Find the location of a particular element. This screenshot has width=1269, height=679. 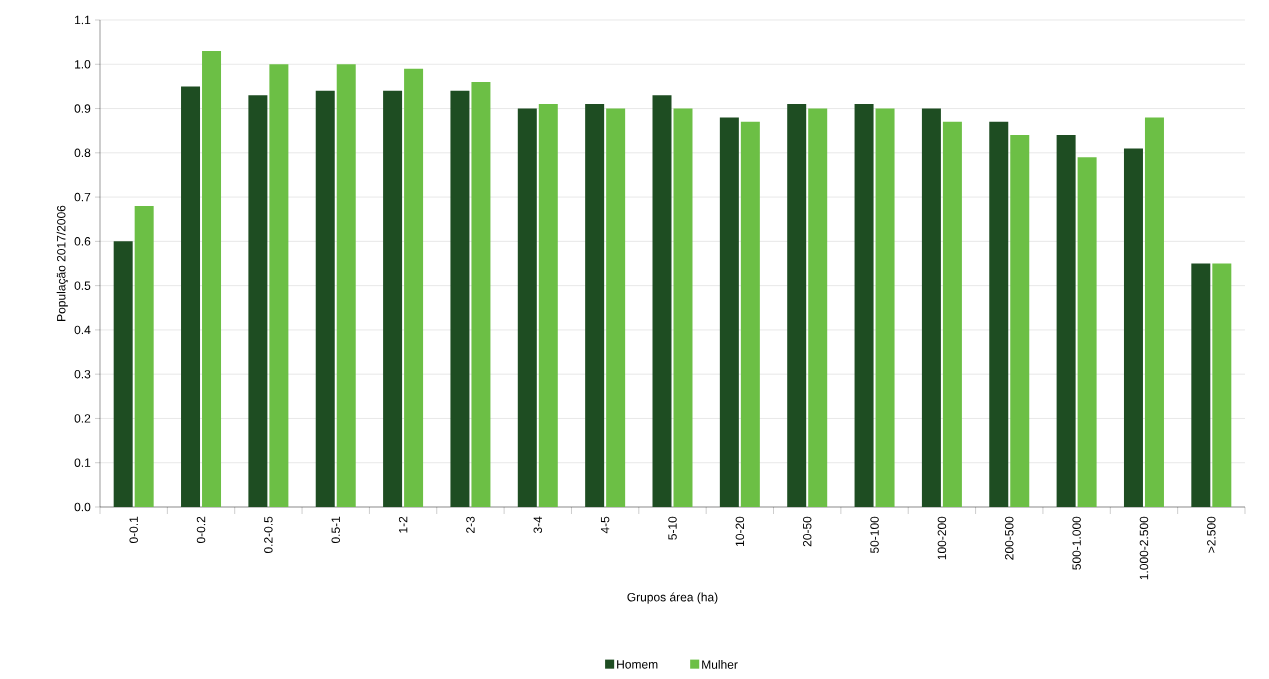

legend-label: Mulher is located at coordinates (720, 664).